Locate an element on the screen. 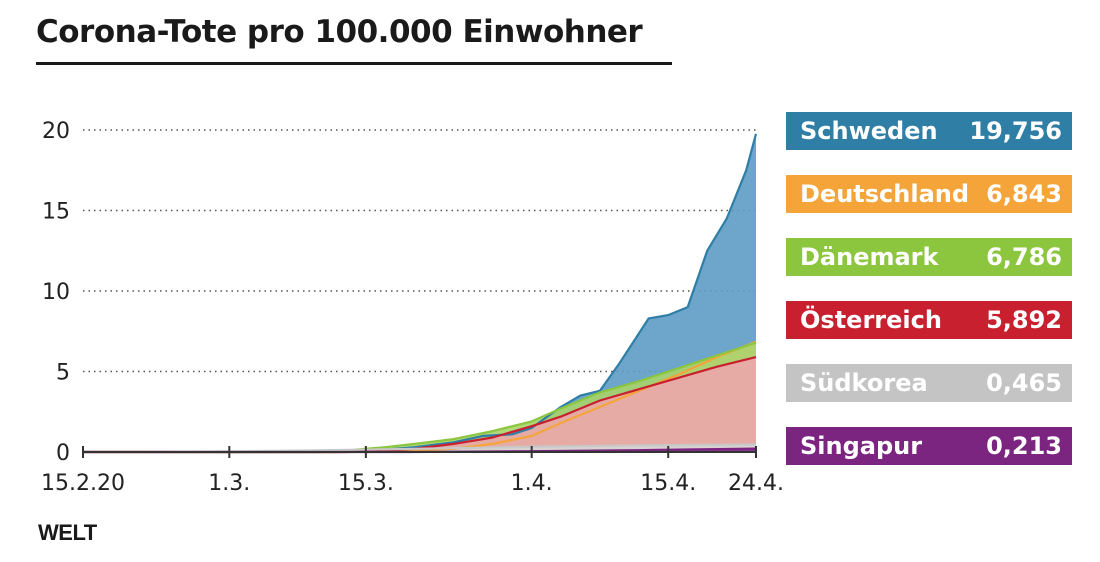 This screenshot has height=562, width=1100. legend-series-value: 0,213 is located at coordinates (1024, 446).